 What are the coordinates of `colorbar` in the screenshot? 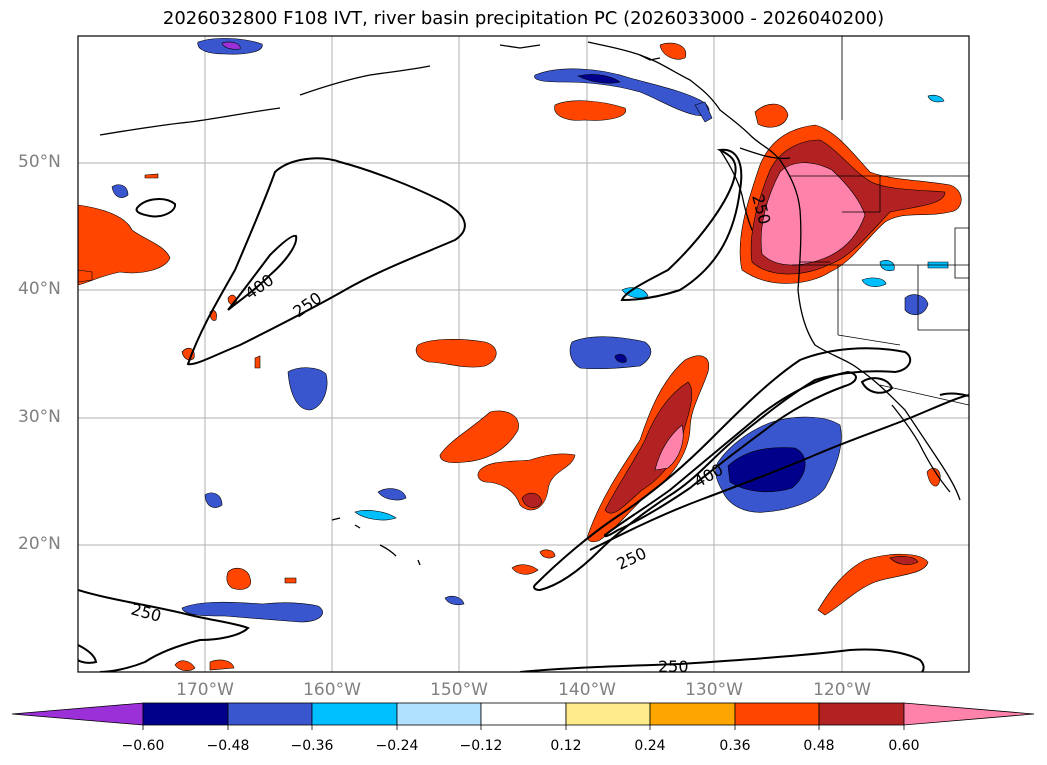 It's located at (523, 716).